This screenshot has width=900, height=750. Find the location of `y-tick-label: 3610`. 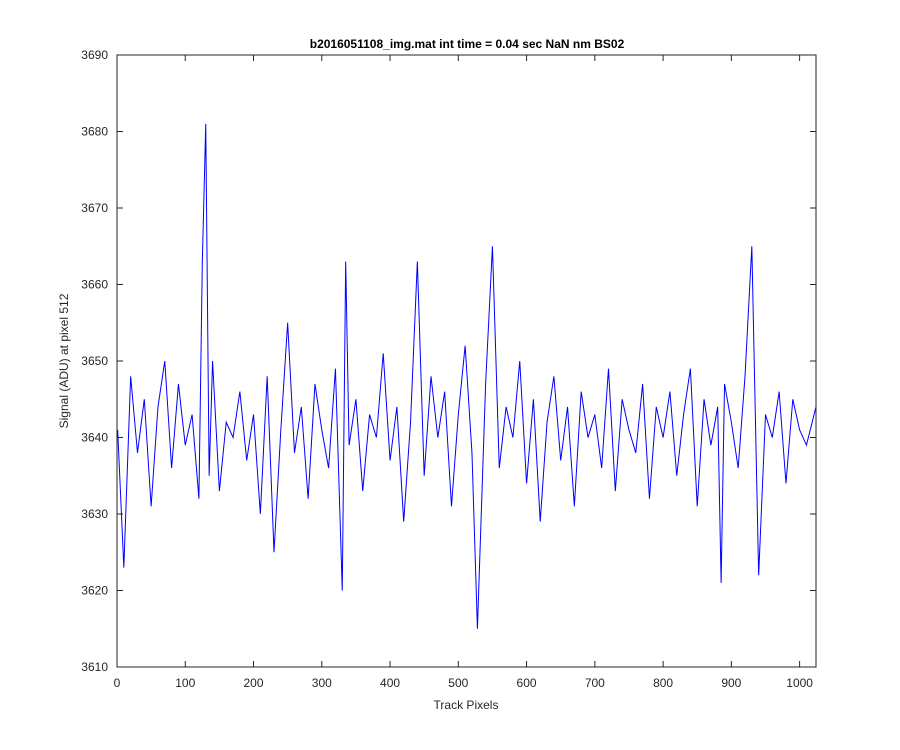

y-tick-label: 3610 is located at coordinates (94, 667).